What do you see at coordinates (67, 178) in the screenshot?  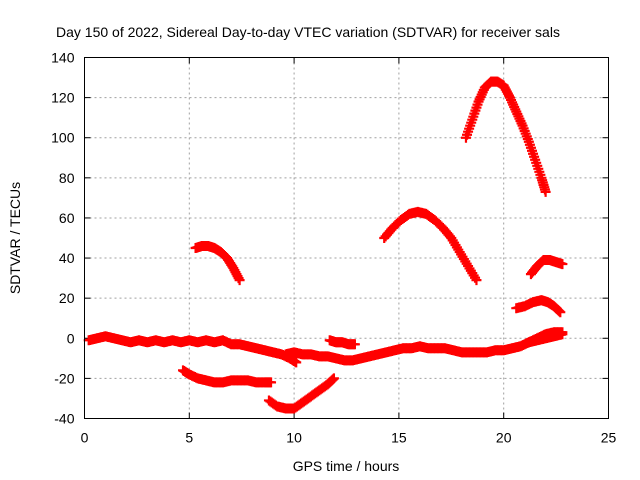 I see `y-tick-label: 80` at bounding box center [67, 178].